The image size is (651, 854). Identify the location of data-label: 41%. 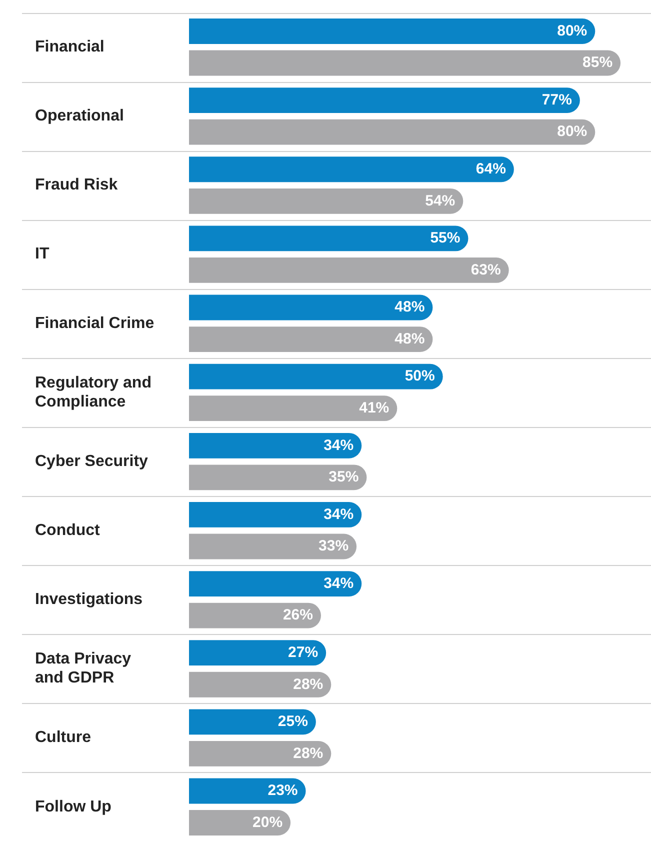
(374, 407).